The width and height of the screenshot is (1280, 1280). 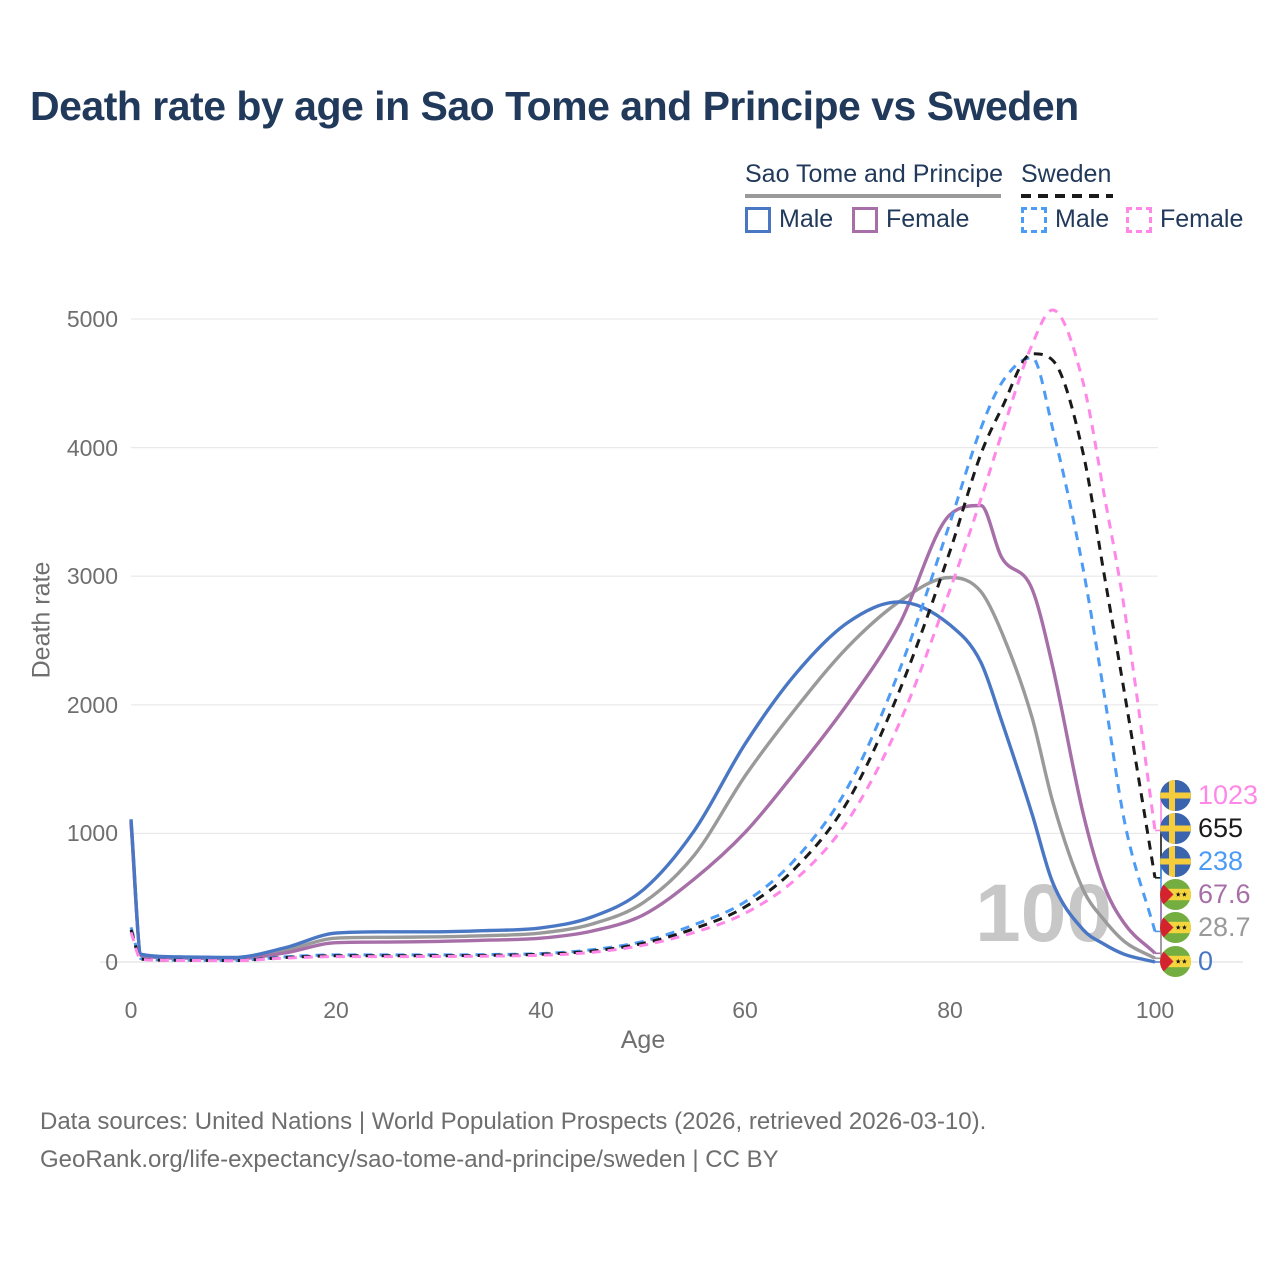 I want to click on legend-group-sweden-label: Sweden, so click(x=1066, y=174).